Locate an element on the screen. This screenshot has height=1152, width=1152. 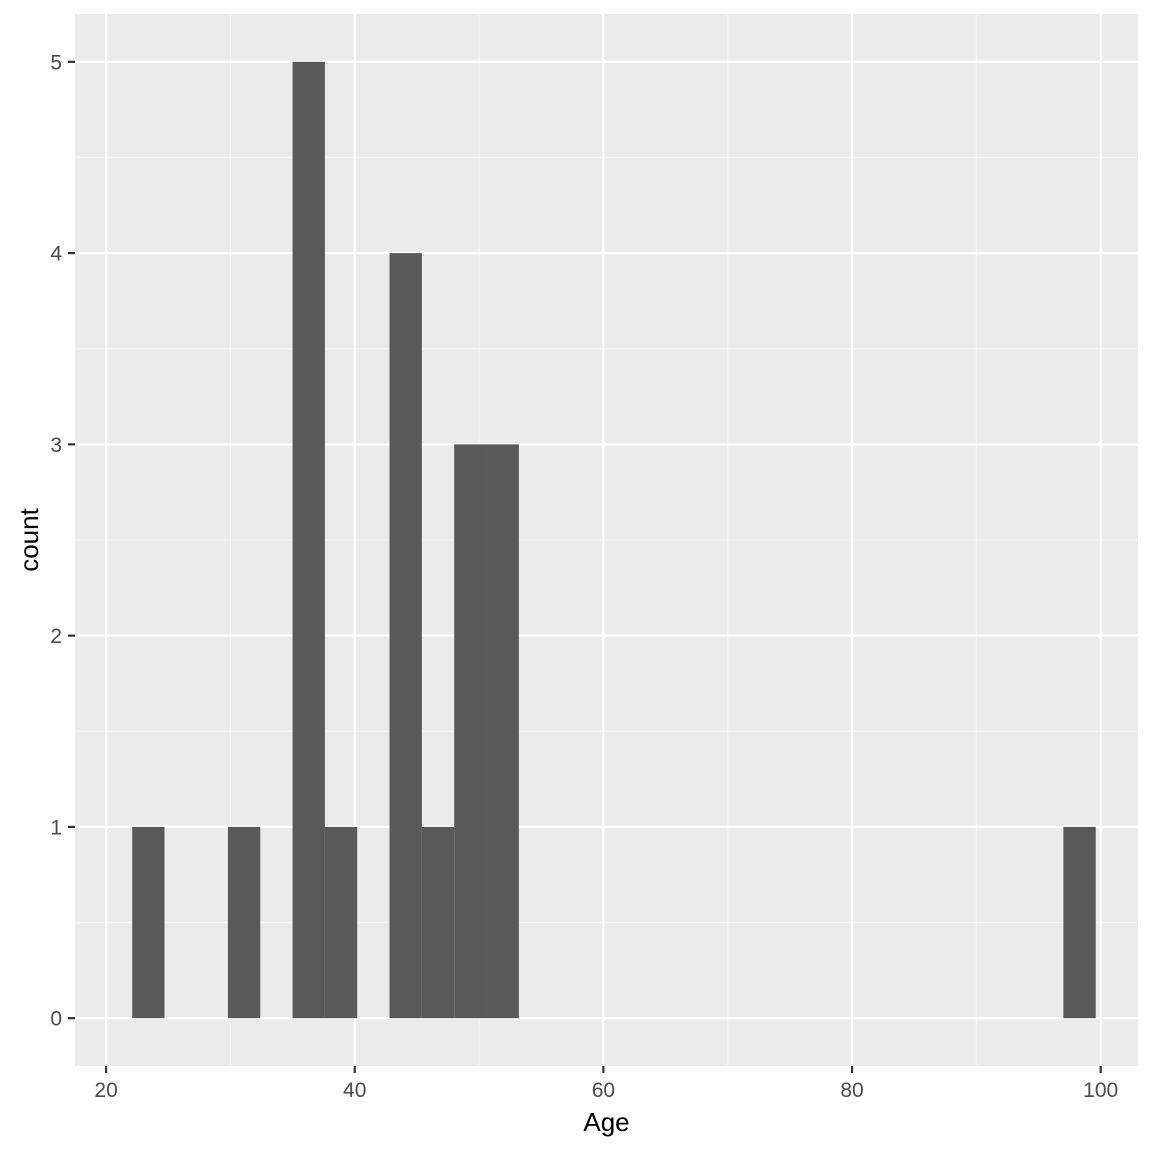
y-tick-label: 2 is located at coordinates (56, 636).